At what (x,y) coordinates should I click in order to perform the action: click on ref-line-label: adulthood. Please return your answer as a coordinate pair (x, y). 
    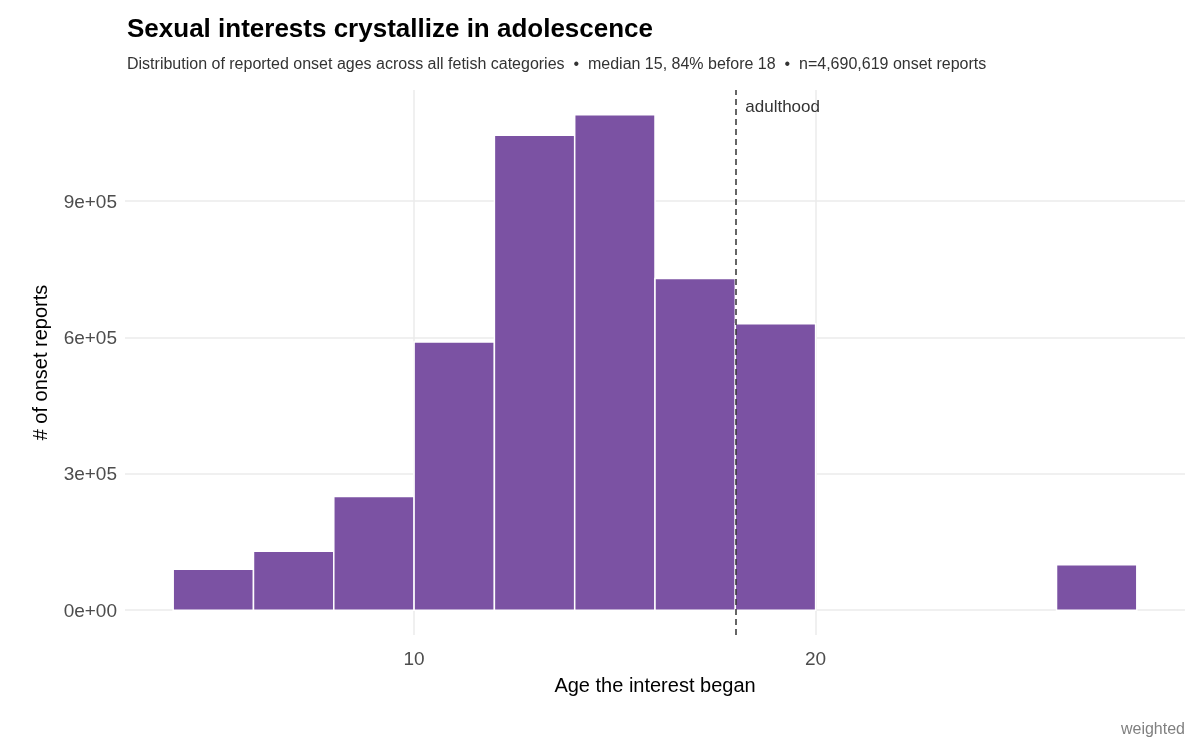
    Looking at the image, I should click on (782, 106).